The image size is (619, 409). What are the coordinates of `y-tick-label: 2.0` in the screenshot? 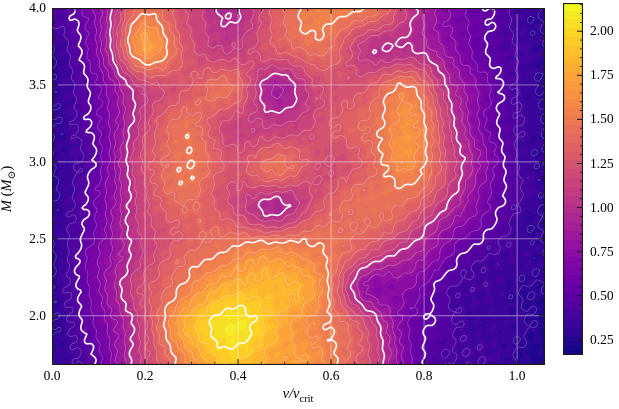 It's located at (37, 315).